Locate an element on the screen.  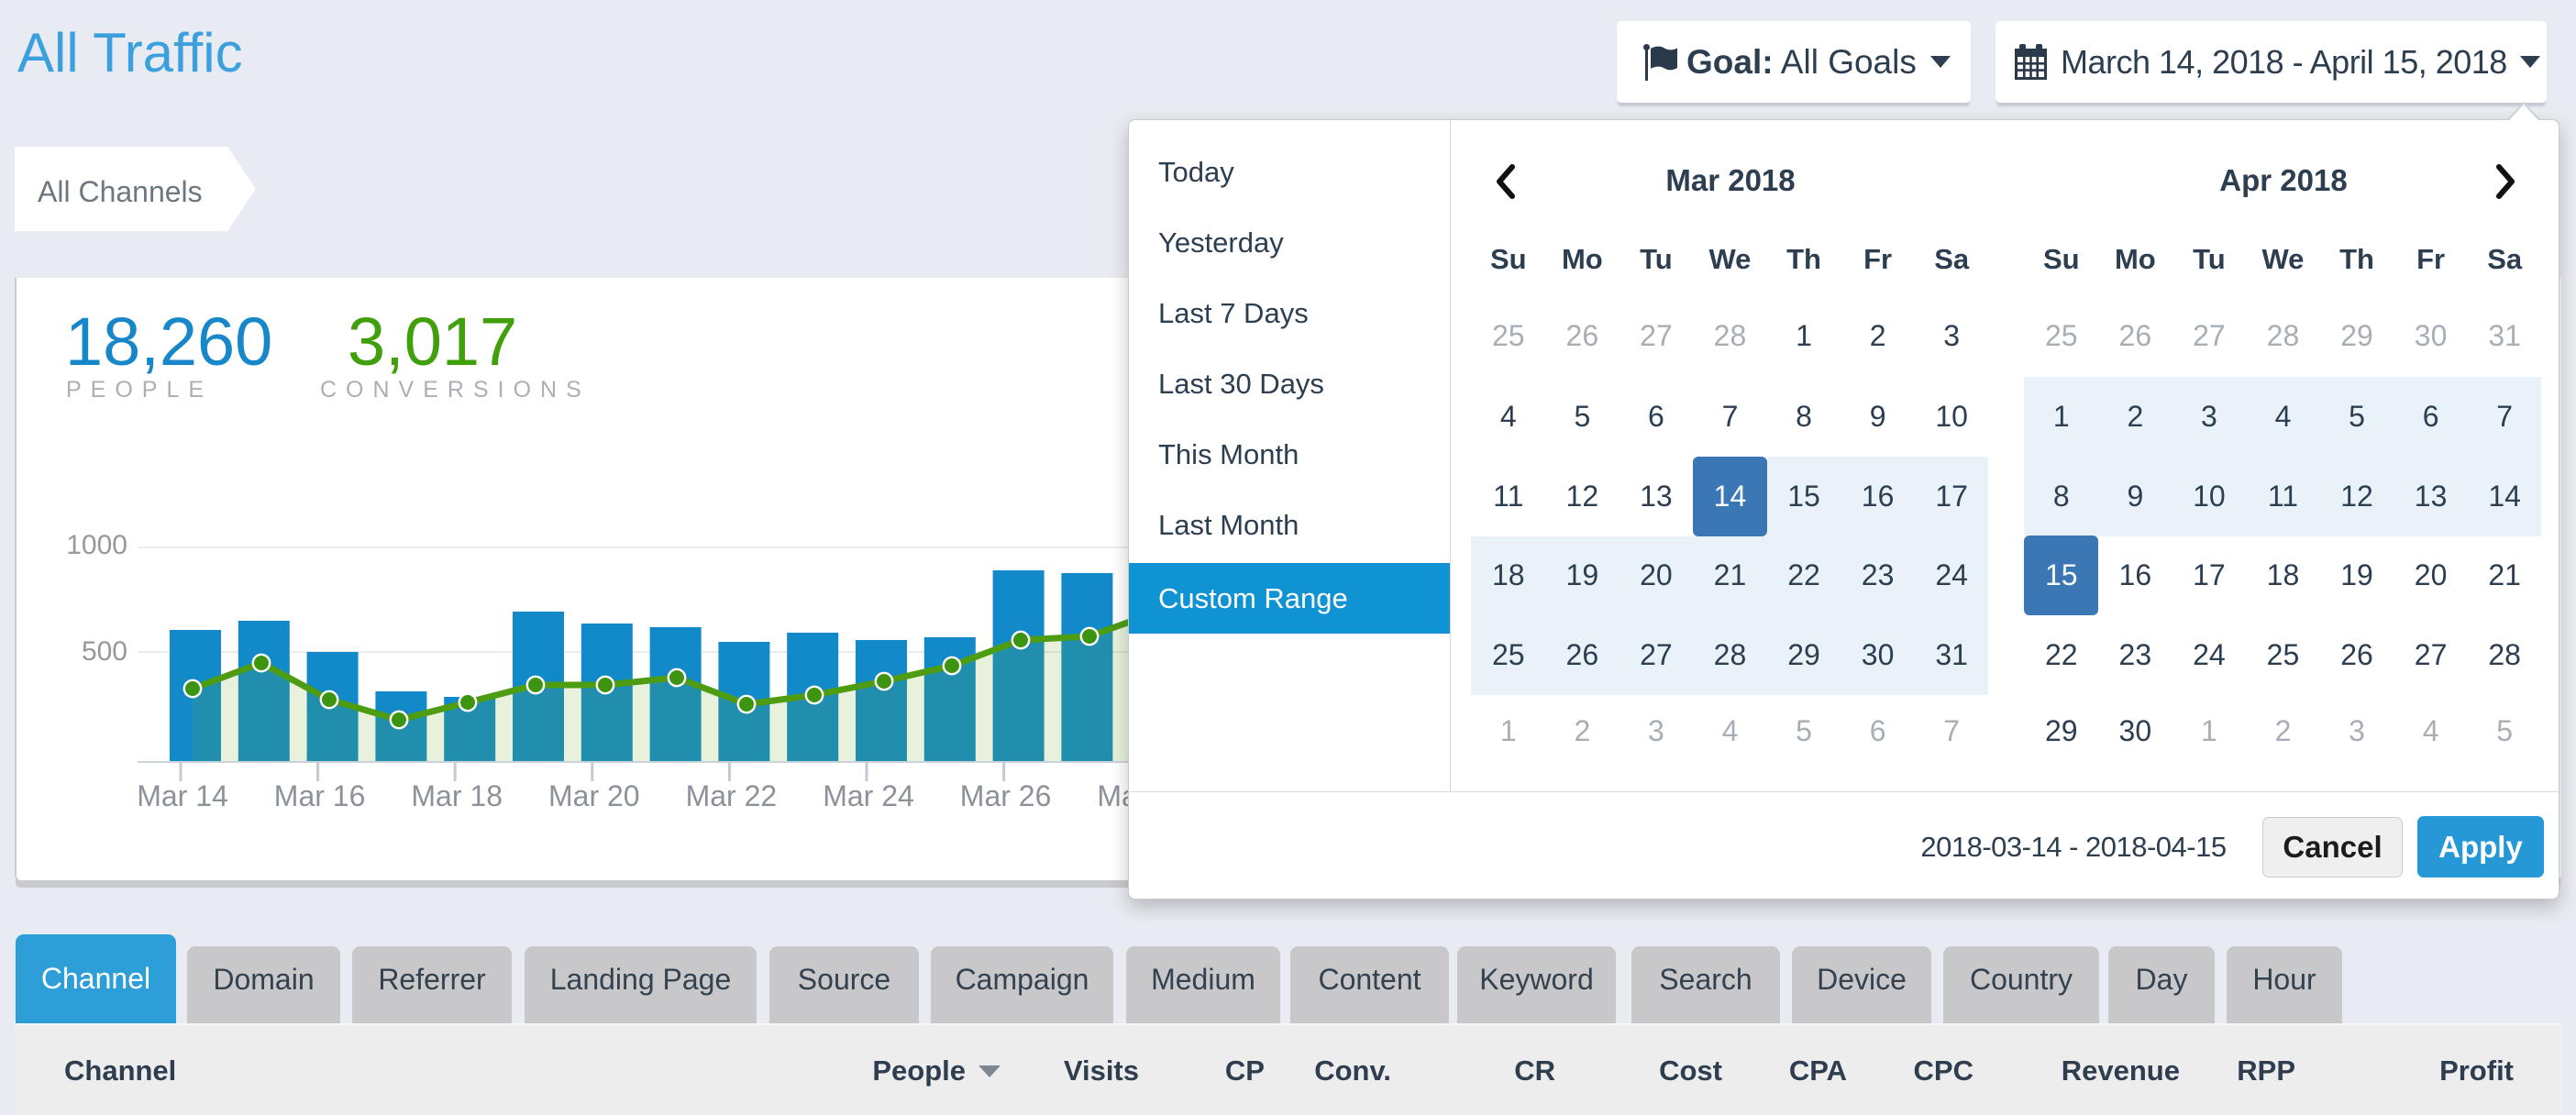
svg-text: Mar 20 is located at coordinates (594, 795).